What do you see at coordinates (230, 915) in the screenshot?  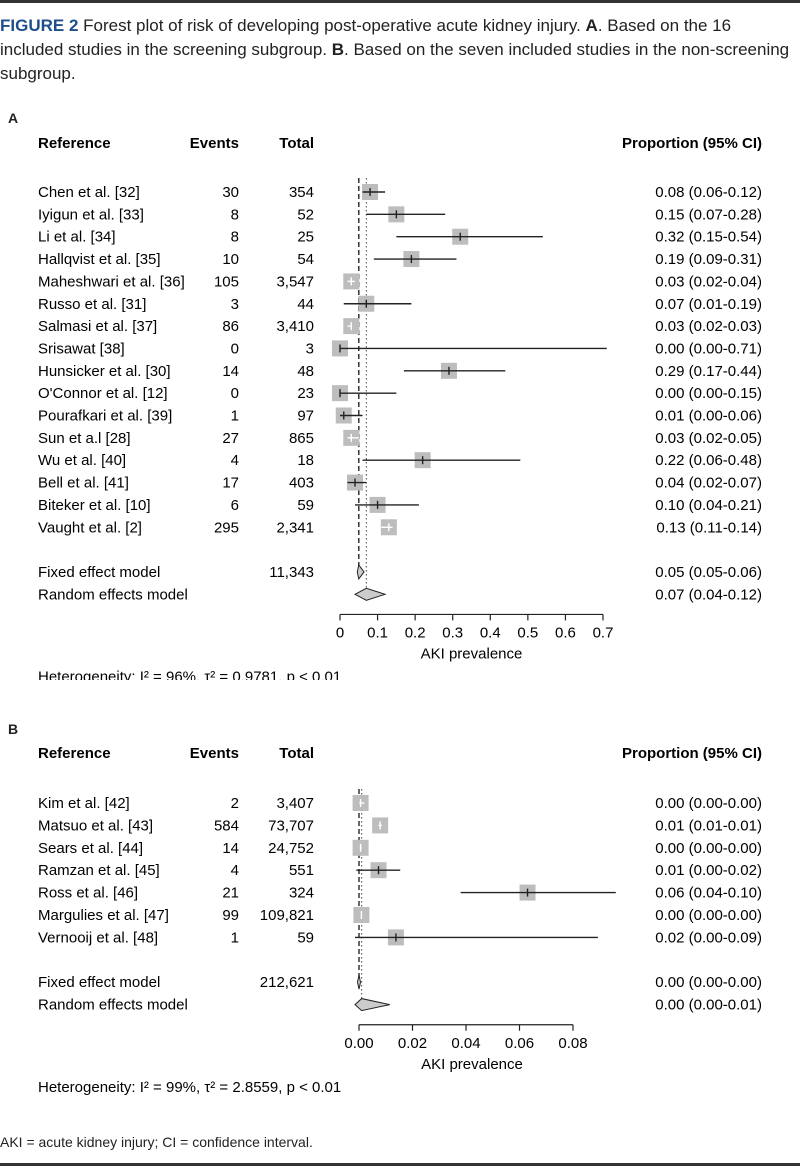 I see `study-events: 99` at bounding box center [230, 915].